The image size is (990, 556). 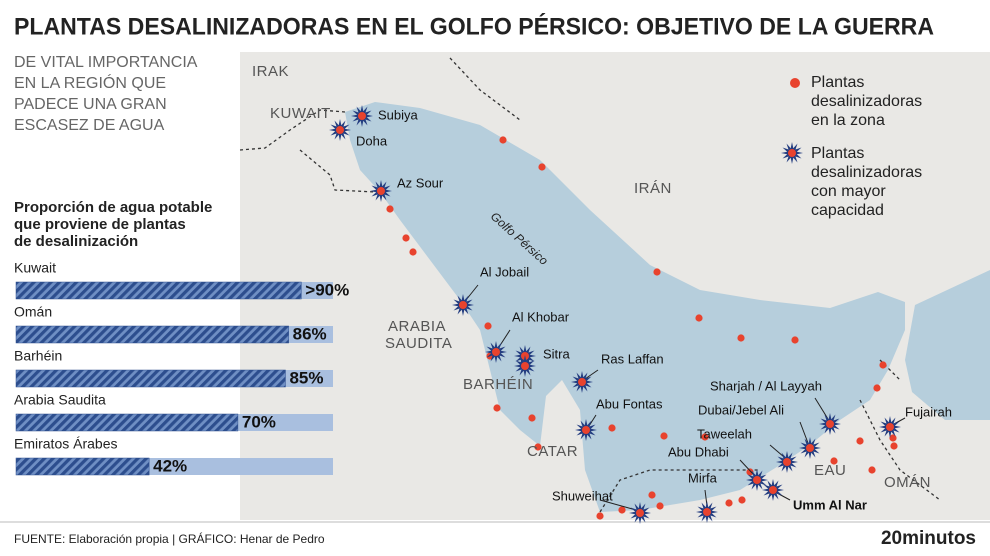 I want to click on plant-label: Ras Laffan, so click(x=632, y=358).